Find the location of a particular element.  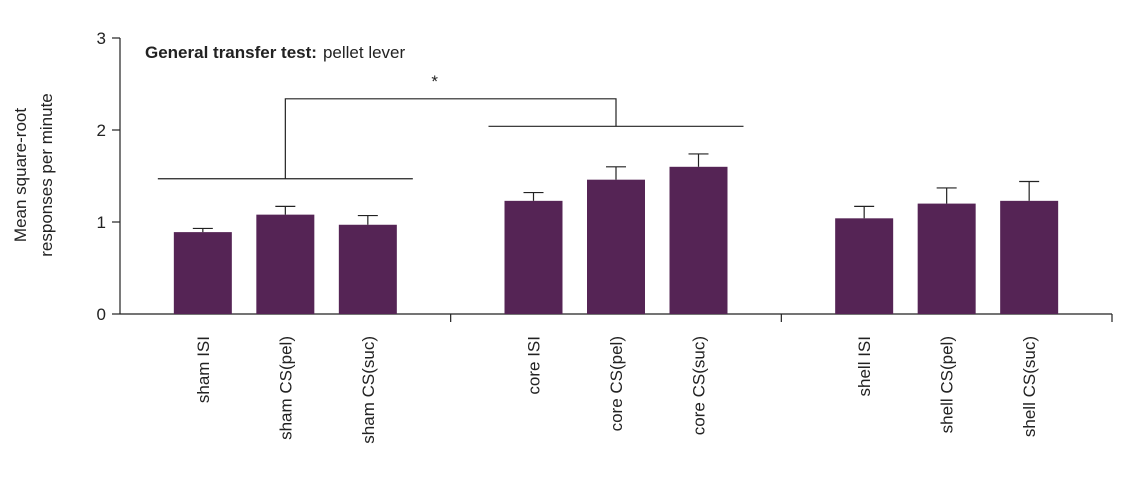

y-tick-label: 1 is located at coordinates (101, 222).